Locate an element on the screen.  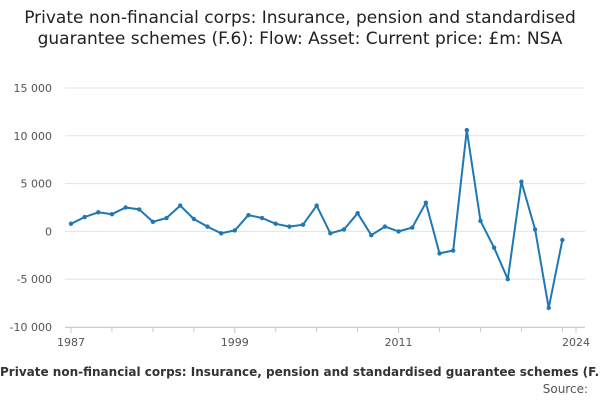
y-tick-label: -10 000 is located at coordinates (31, 327).